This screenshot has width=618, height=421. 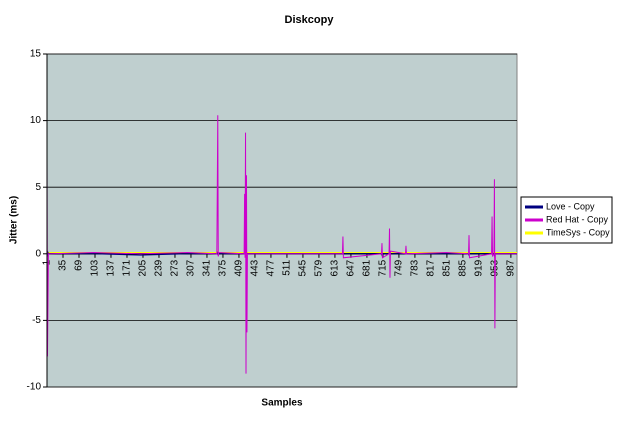 What do you see at coordinates (34, 387) in the screenshot?
I see `y-tick-label: -10` at bounding box center [34, 387].